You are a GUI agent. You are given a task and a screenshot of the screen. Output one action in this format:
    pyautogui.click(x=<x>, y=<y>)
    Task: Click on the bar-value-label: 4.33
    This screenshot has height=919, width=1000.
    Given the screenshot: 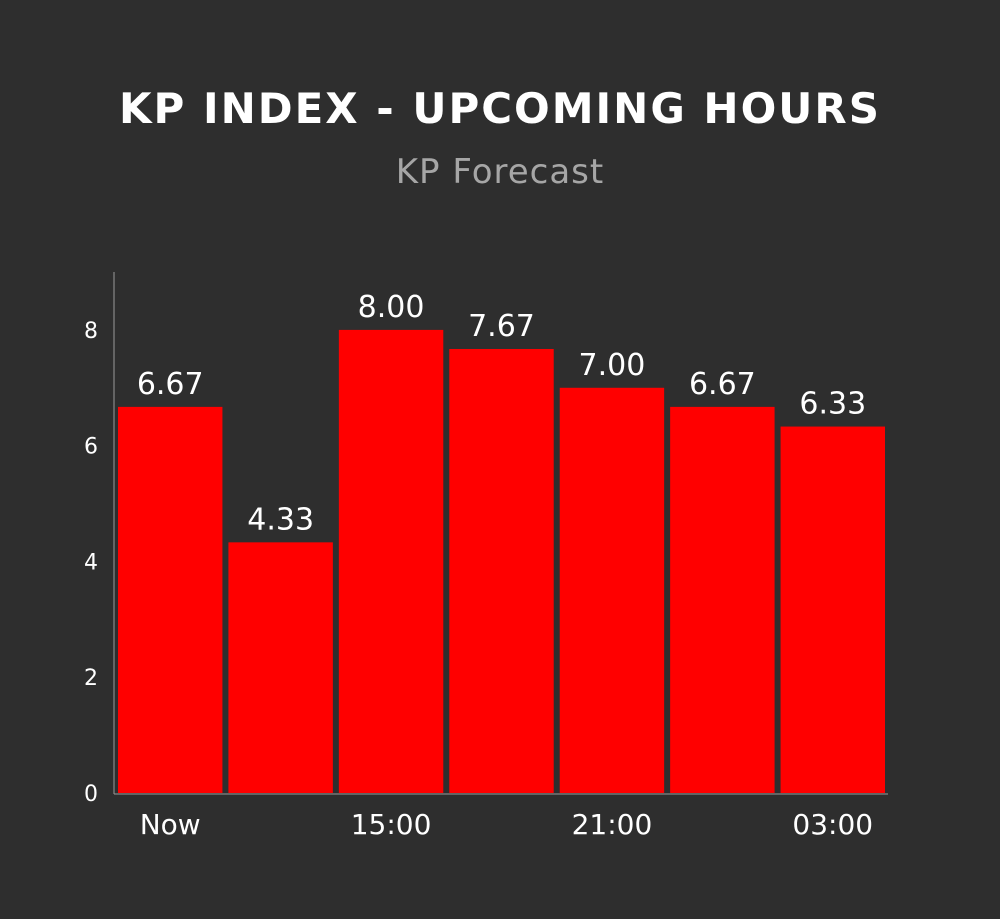 What is the action you would take?
    pyautogui.click(x=280, y=519)
    